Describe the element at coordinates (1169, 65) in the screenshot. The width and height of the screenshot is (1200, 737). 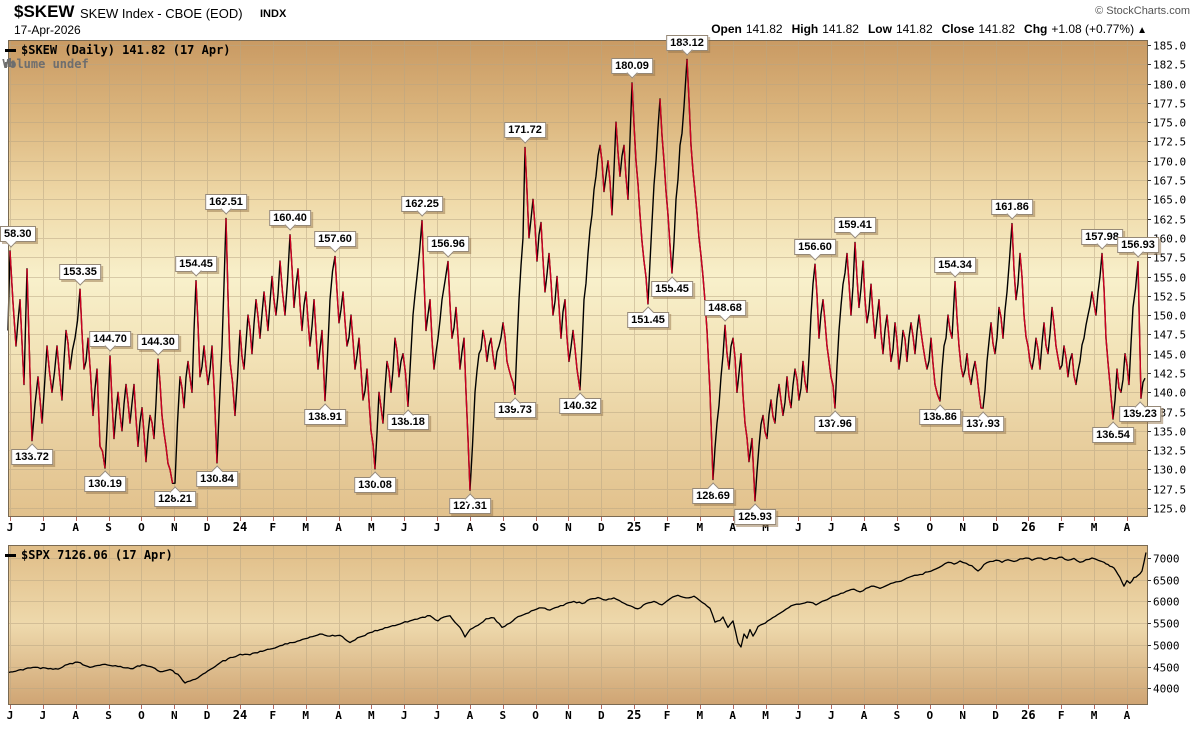
I see `y-axis-label: 182.5` at that location.